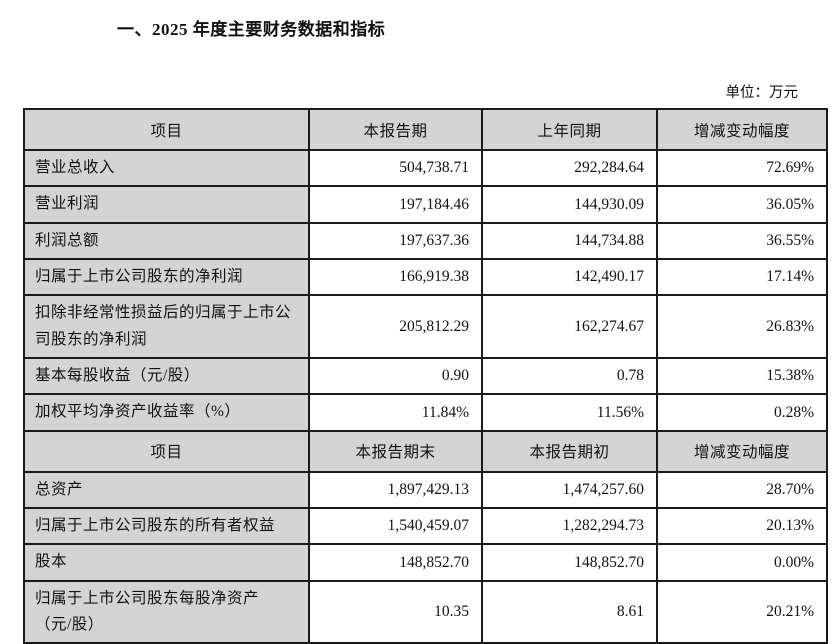 The width and height of the screenshot is (834, 644). What do you see at coordinates (395, 376) in the screenshot?
I see `value-current: 0.90` at bounding box center [395, 376].